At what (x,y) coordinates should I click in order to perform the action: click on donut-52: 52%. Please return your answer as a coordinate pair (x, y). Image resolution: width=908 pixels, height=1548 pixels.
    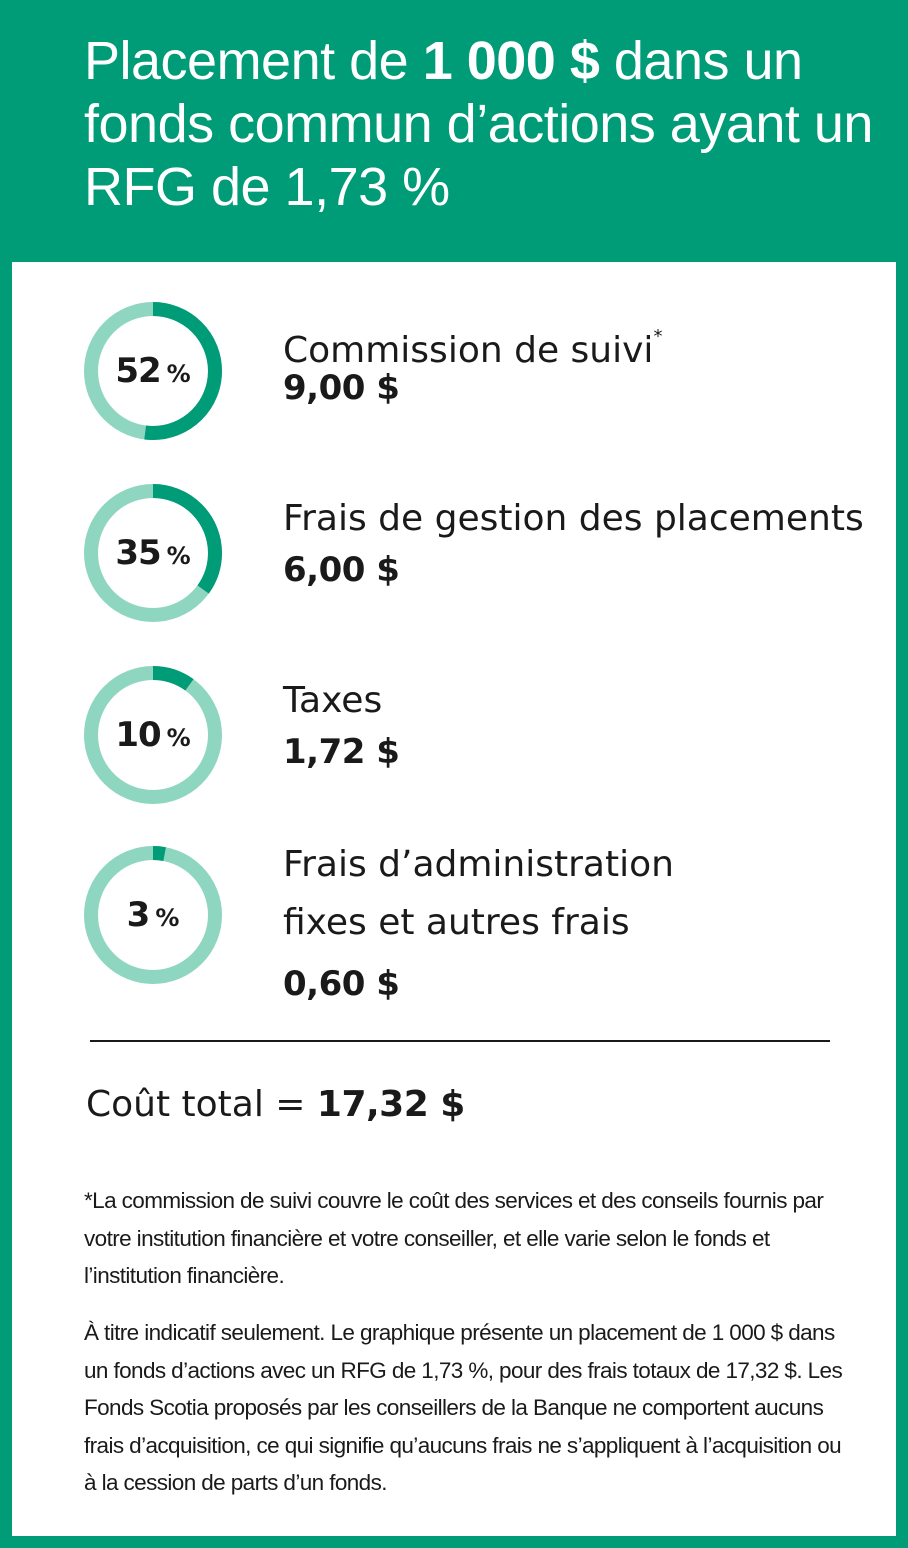
    Looking at the image, I should click on (153, 371).